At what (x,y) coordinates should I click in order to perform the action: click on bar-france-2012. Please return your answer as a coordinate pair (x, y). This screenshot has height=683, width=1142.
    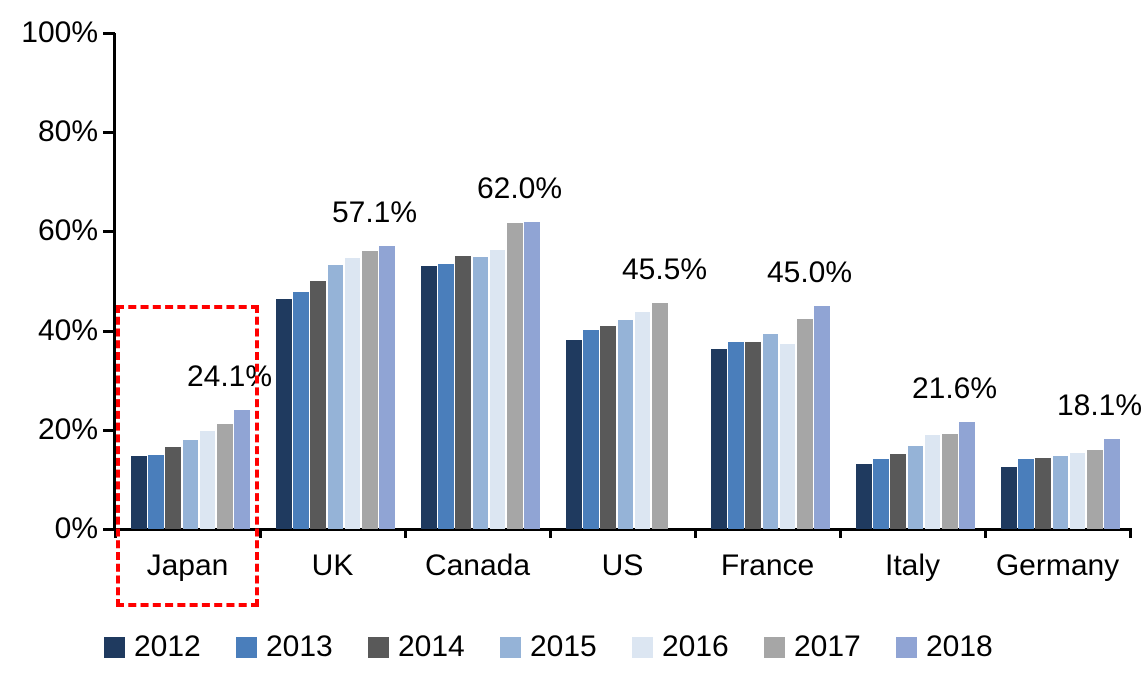
    Looking at the image, I should click on (719, 438).